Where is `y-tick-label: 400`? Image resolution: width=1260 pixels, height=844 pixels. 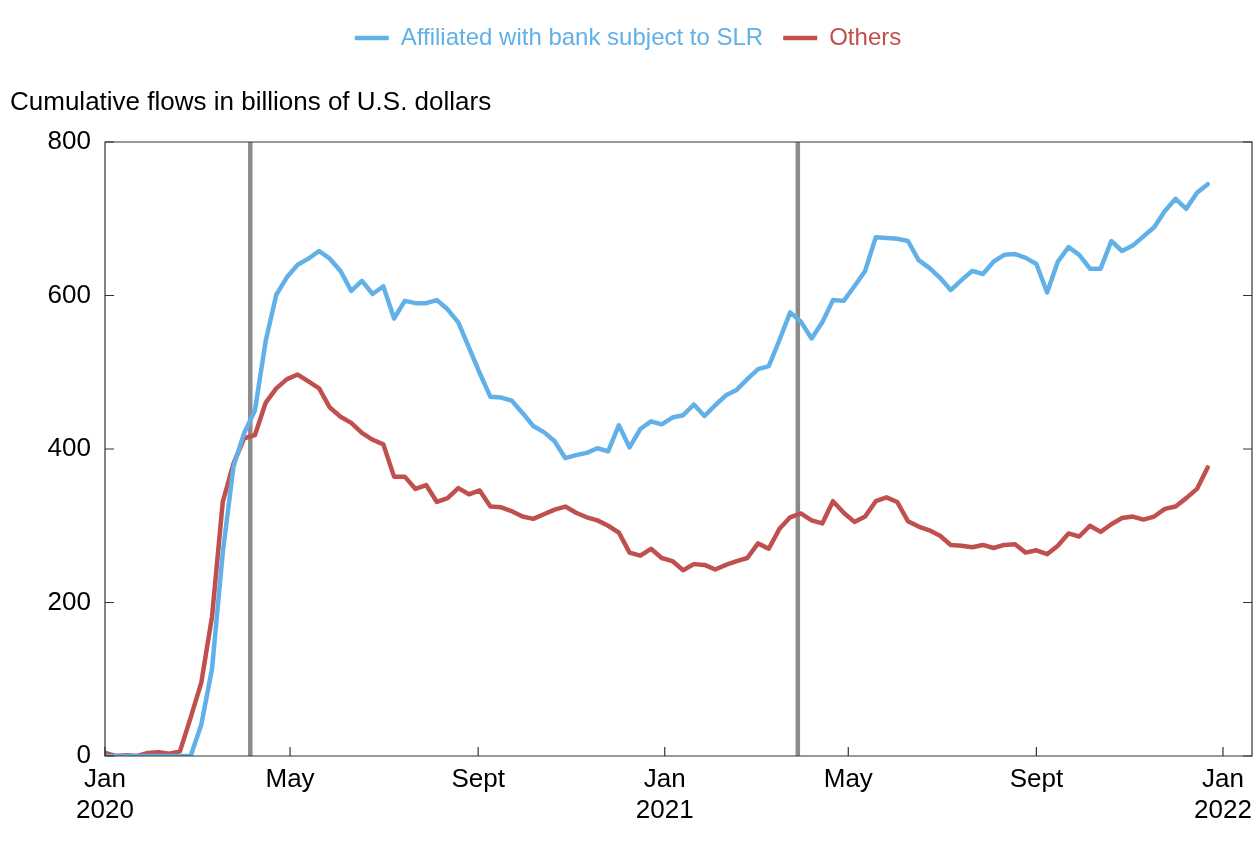
y-tick-label: 400 is located at coordinates (69, 447).